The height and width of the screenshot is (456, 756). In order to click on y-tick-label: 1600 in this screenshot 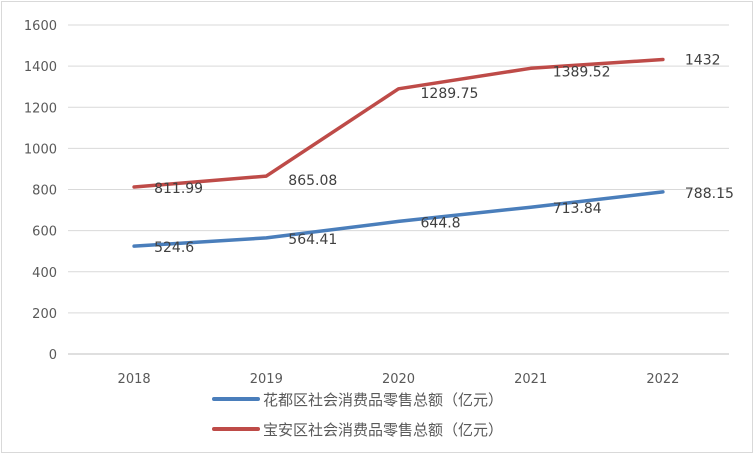, I will do `click(40, 26)`.